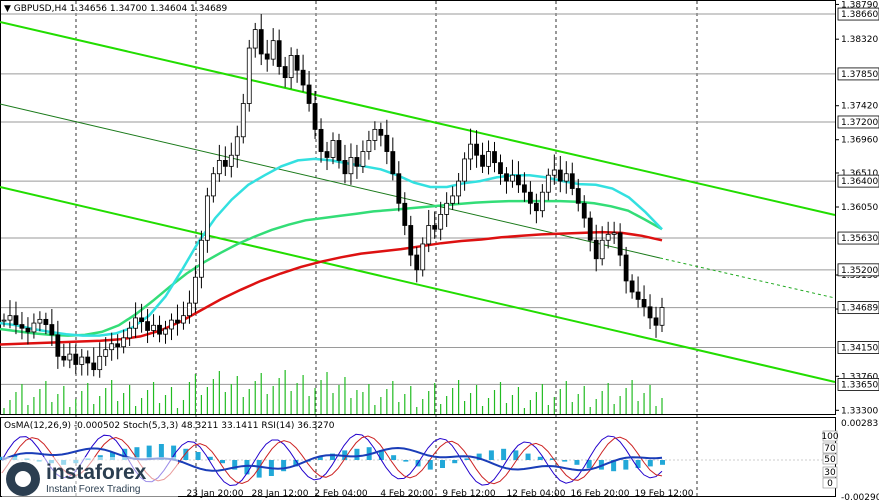 The image size is (879, 503). Describe the element at coordinates (469, 494) in the screenshot. I see `x-tick-label: 9 Feb 12:00` at that location.